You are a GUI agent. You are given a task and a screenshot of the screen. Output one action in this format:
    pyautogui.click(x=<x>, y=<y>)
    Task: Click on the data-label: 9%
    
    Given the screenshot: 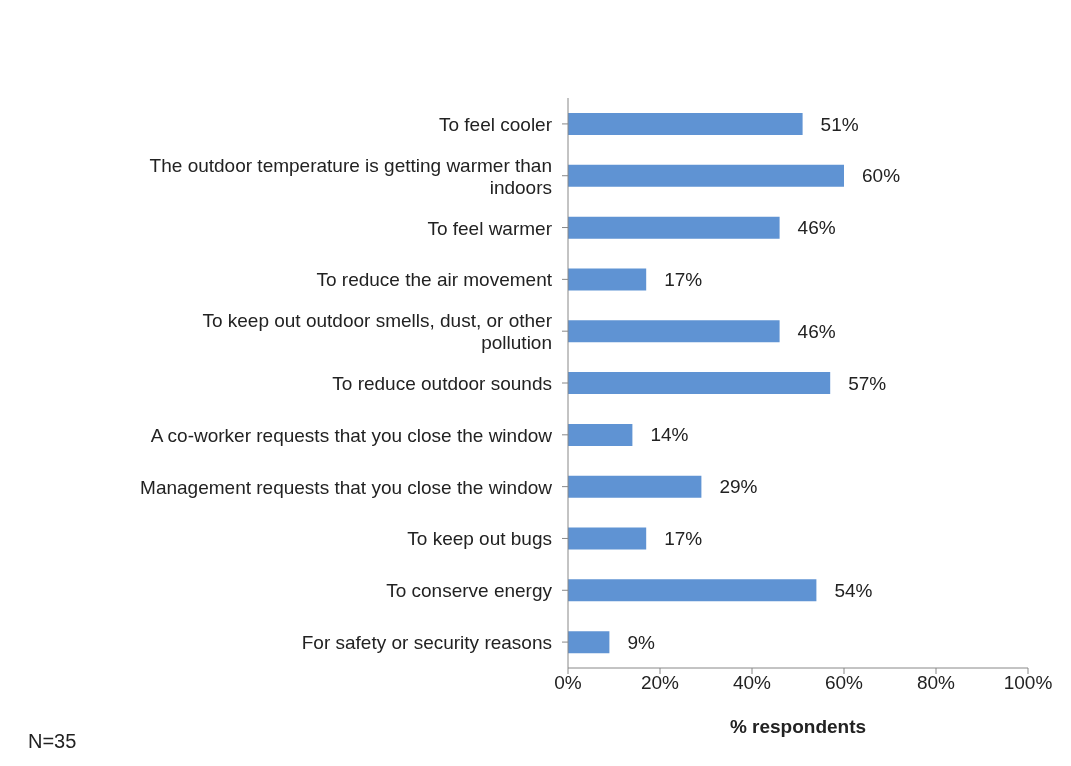 What is the action you would take?
    pyautogui.click(x=641, y=642)
    